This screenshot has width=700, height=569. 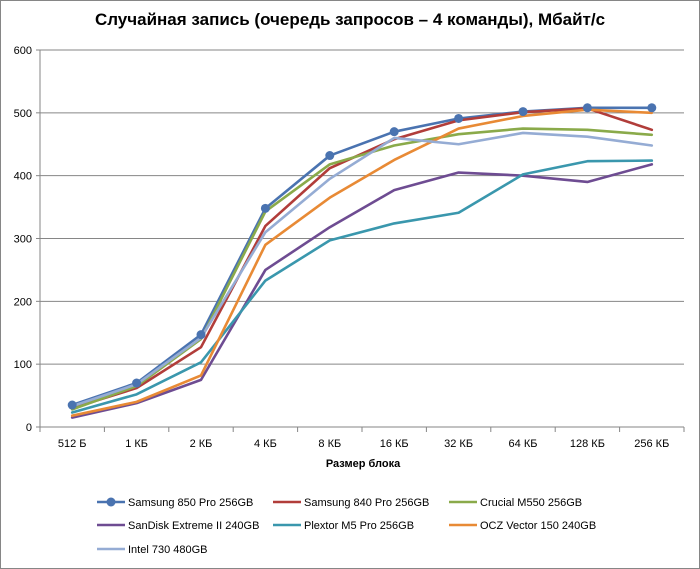 What do you see at coordinates (23, 240) in the screenshot?
I see `y-tick-label: 300` at bounding box center [23, 240].